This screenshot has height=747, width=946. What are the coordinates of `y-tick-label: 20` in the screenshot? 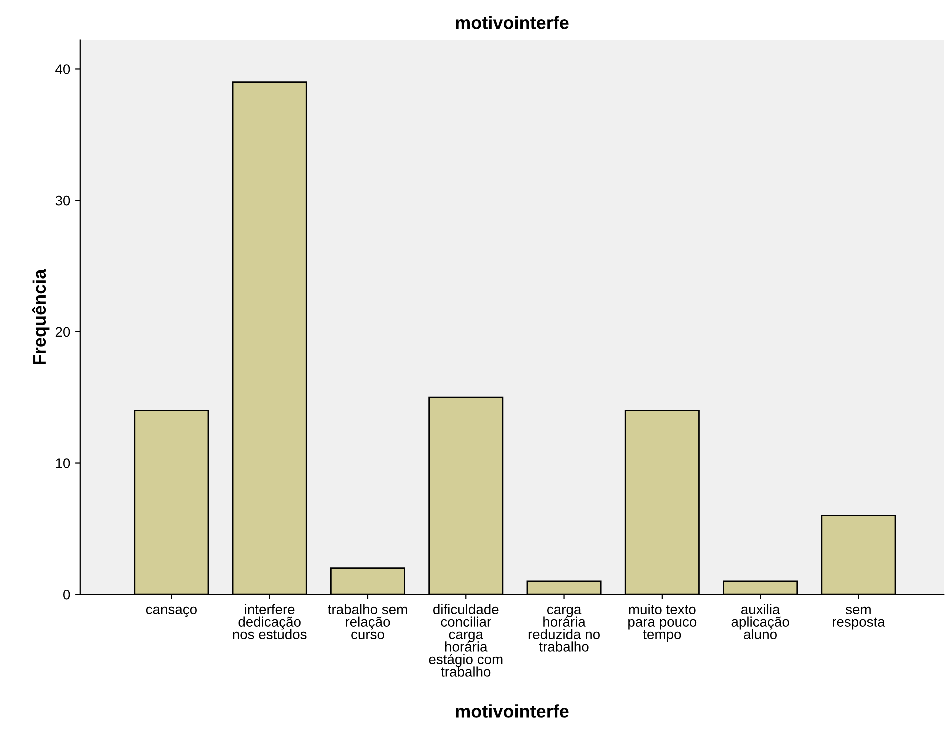 It's located at (63, 332).